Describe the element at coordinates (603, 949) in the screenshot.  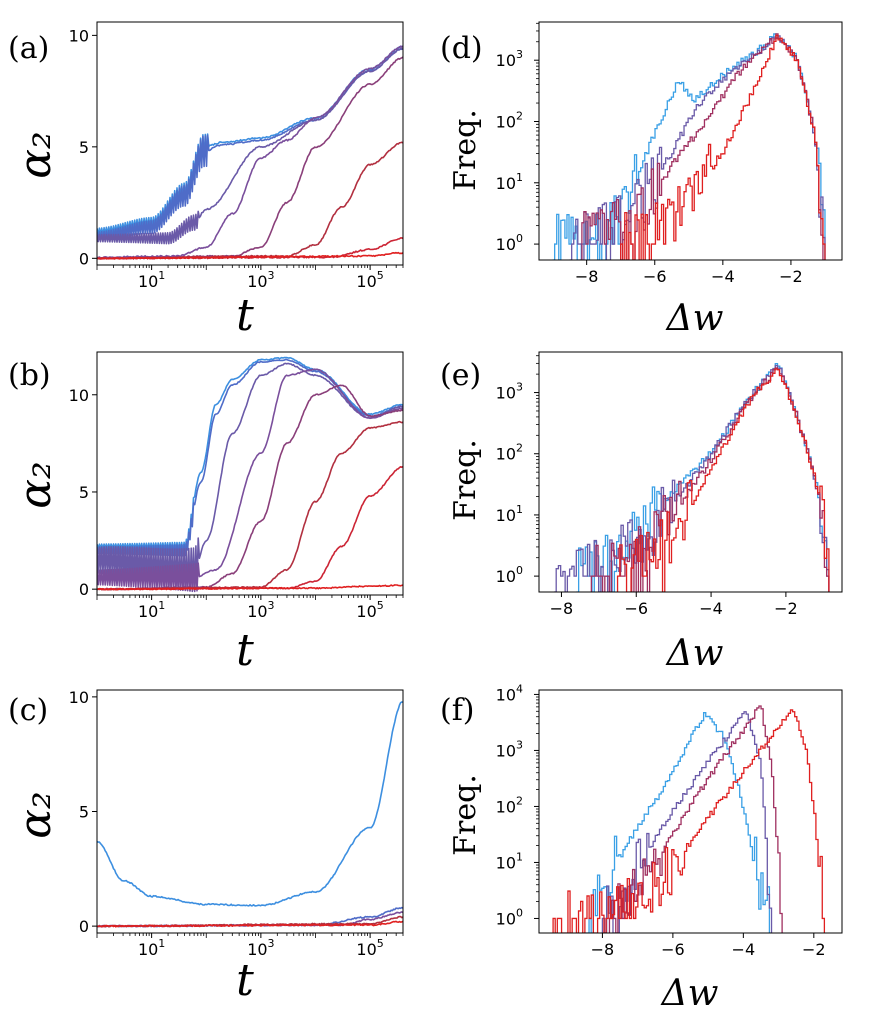
I see `x-tick-label-f-0: −8` at that location.